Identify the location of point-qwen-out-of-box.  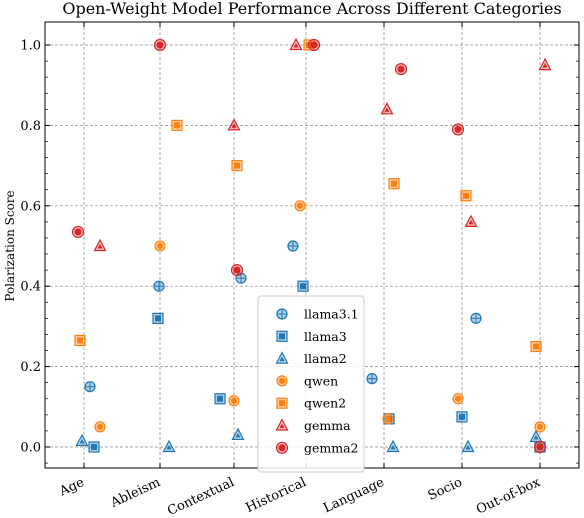
(540, 427).